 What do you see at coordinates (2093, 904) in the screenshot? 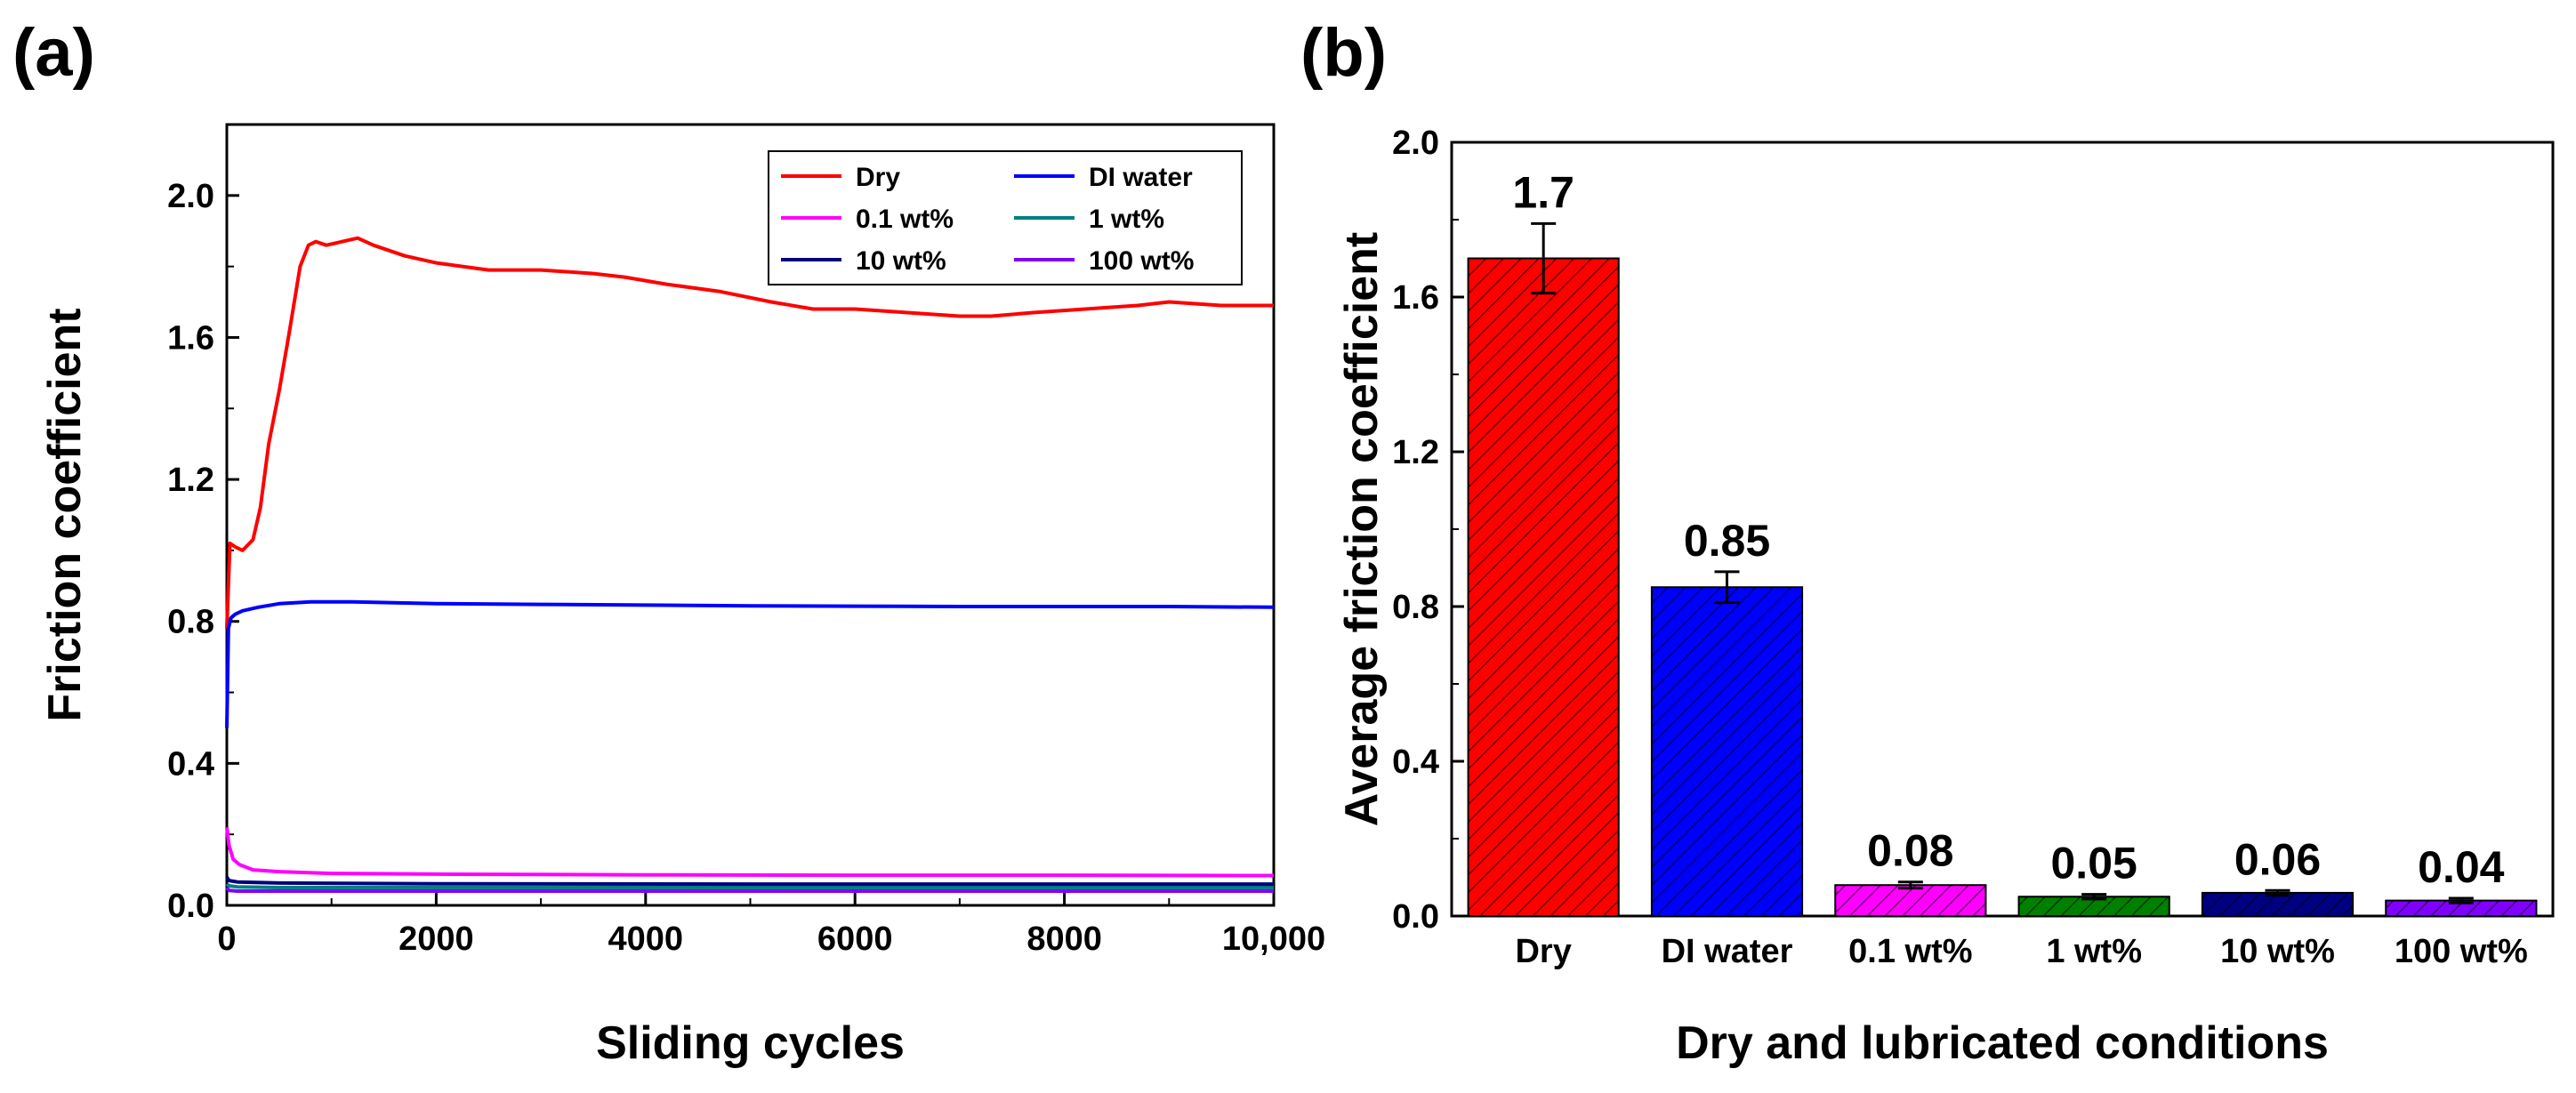
I see `bar-group-1-wt: 0.05 1 wt%` at bounding box center [2093, 904].